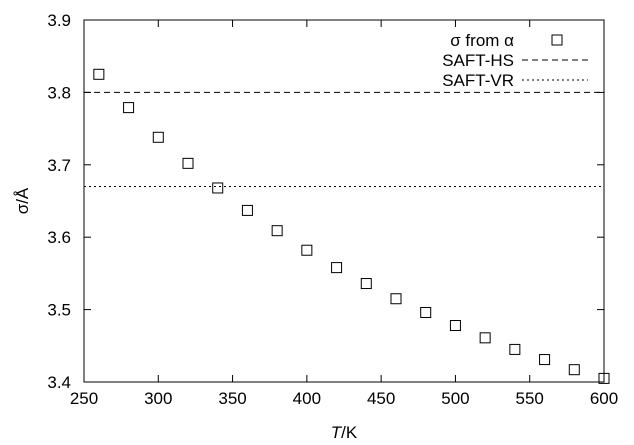 The image size is (634, 445). I want to click on y-tick-label: 3.9, so click(59, 20).